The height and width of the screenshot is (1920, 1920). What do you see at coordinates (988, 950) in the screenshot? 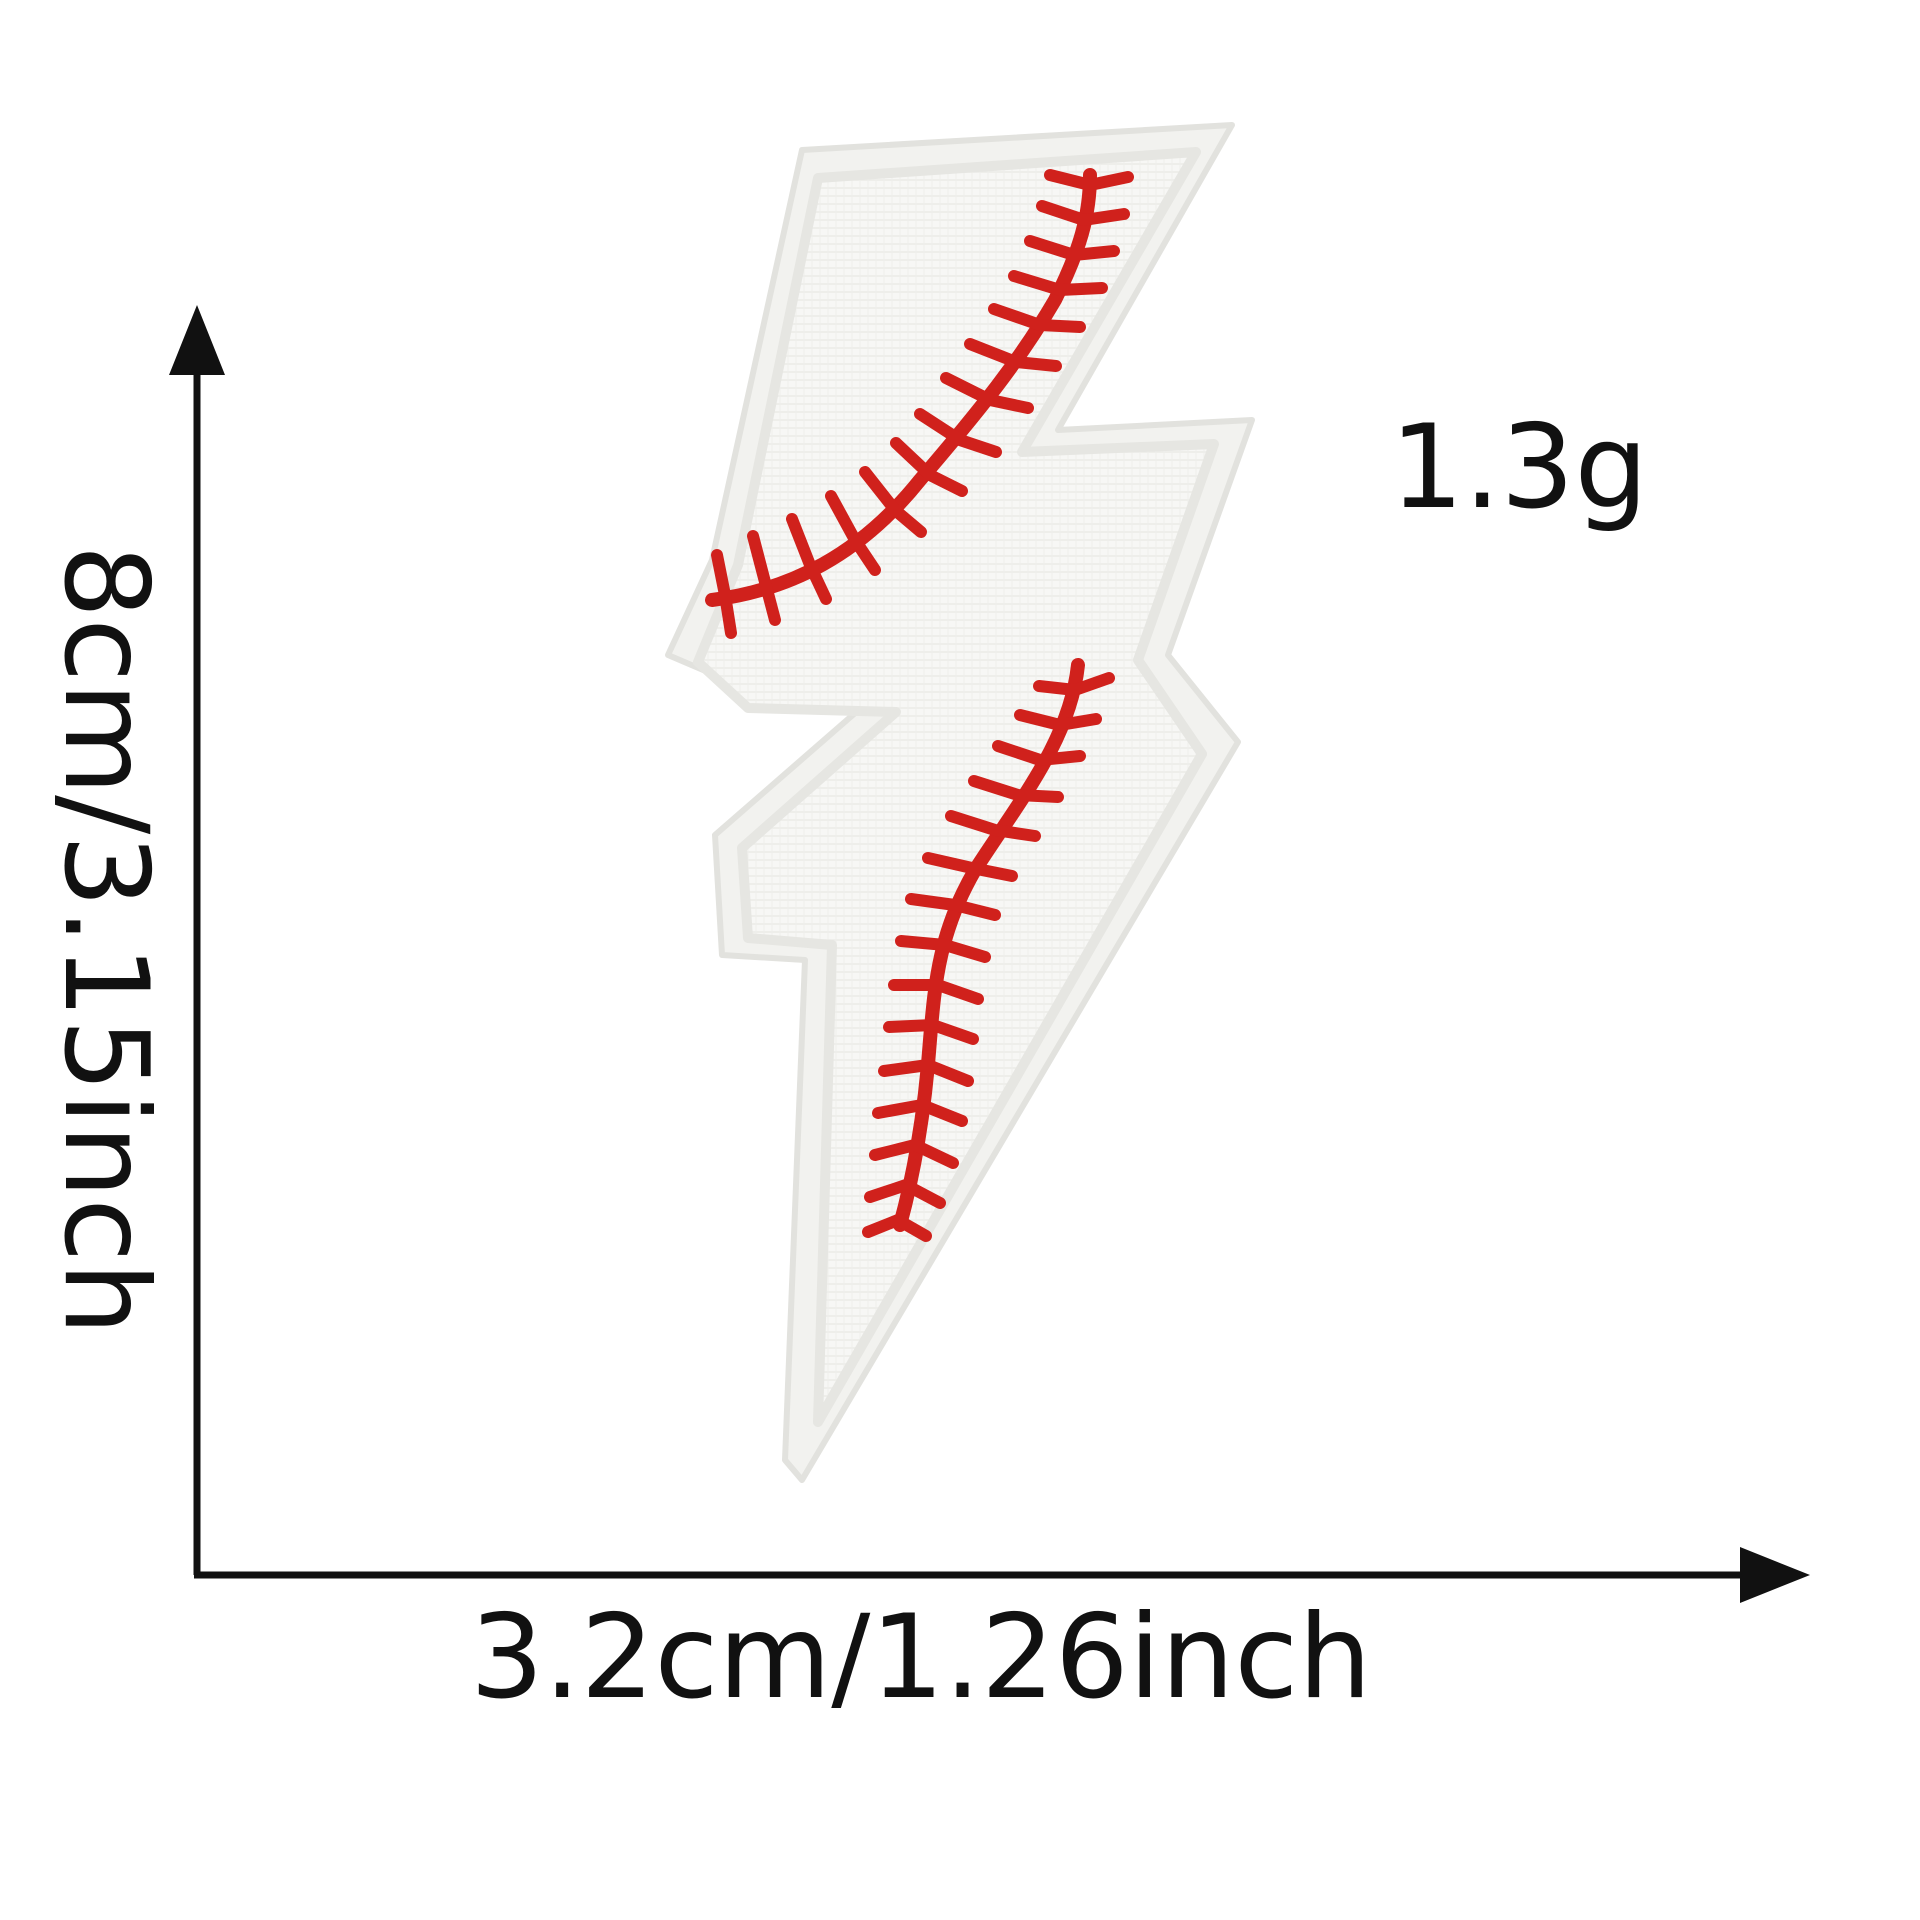
I see `stitching-lower` at bounding box center [988, 950].